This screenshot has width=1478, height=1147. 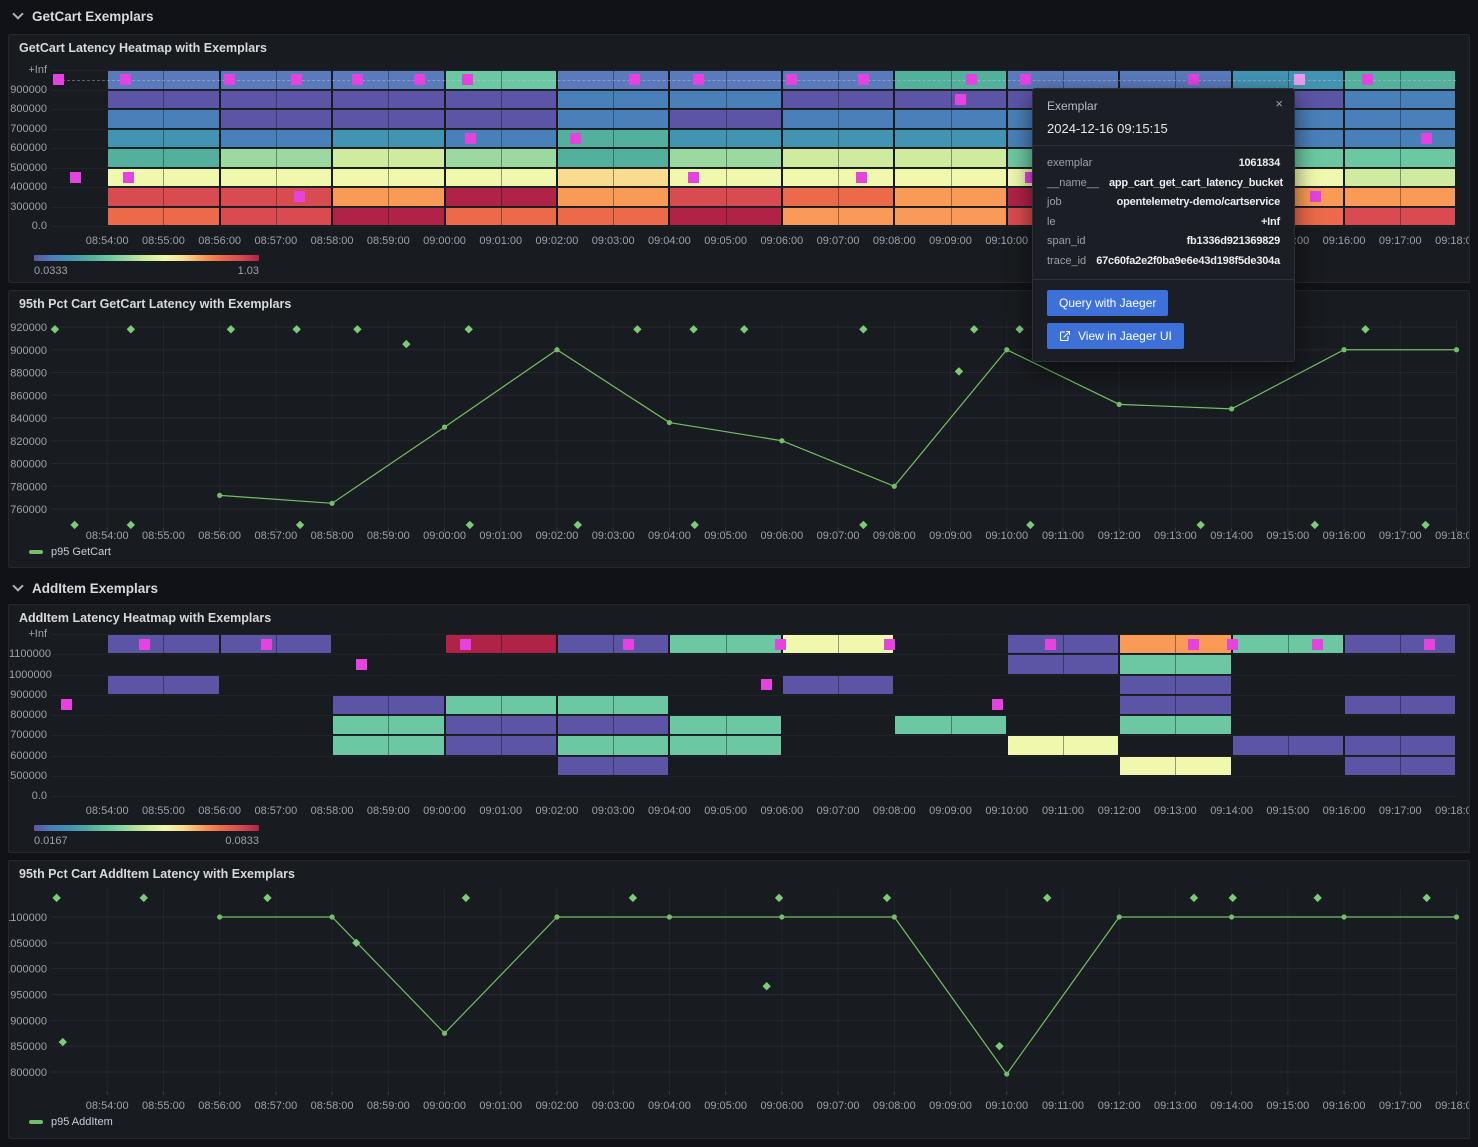 I want to click on row-header-getcart: GetCart Exemplars, so click(x=739, y=16).